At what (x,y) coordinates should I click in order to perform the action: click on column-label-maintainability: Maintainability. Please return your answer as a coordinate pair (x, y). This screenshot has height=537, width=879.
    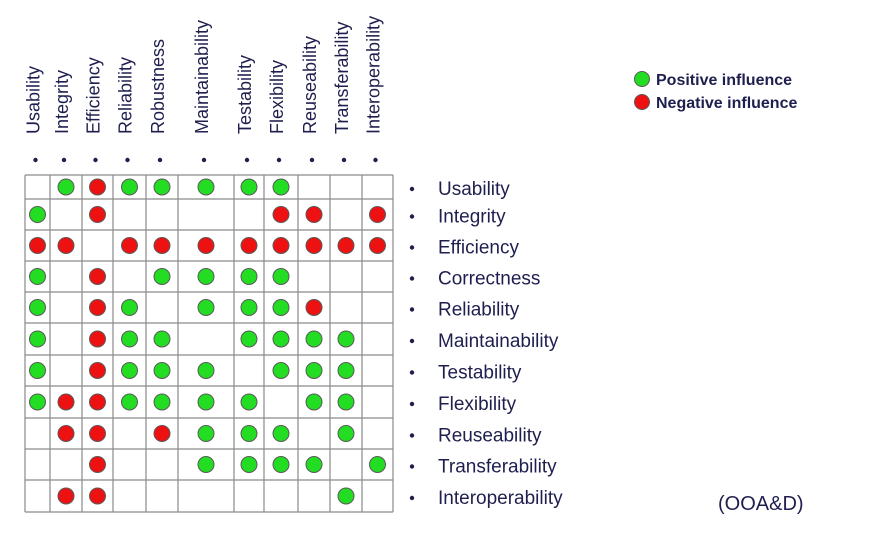
    Looking at the image, I should click on (202, 77).